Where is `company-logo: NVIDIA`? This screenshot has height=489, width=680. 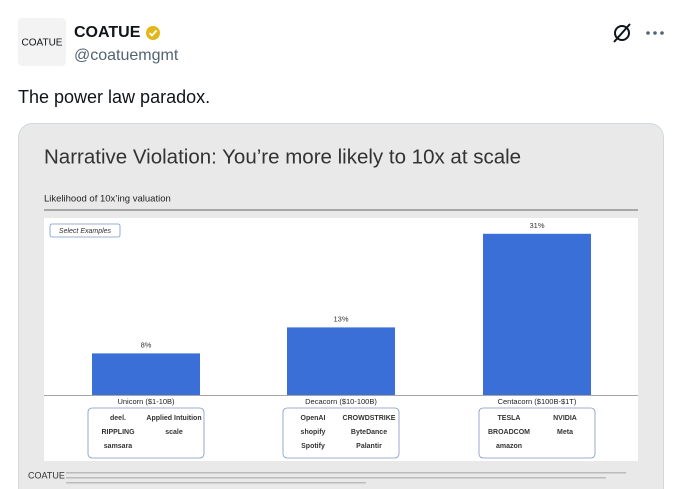
company-logo: NVIDIA is located at coordinates (565, 418).